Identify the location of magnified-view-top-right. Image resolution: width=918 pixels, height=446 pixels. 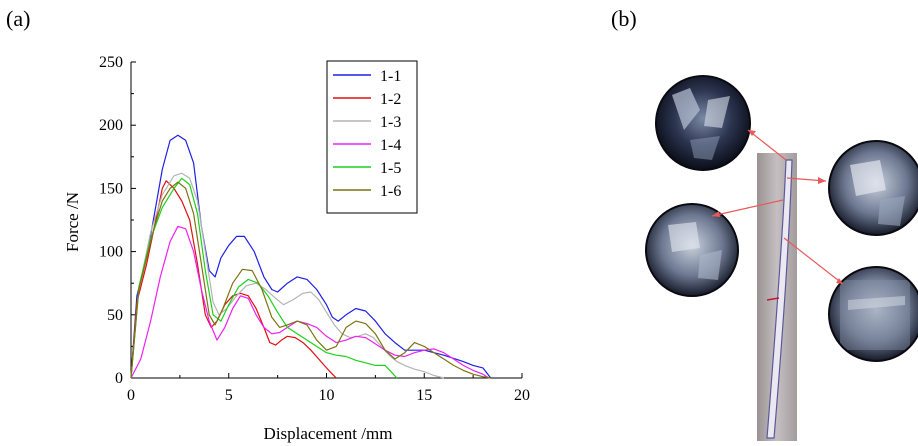
(873, 188).